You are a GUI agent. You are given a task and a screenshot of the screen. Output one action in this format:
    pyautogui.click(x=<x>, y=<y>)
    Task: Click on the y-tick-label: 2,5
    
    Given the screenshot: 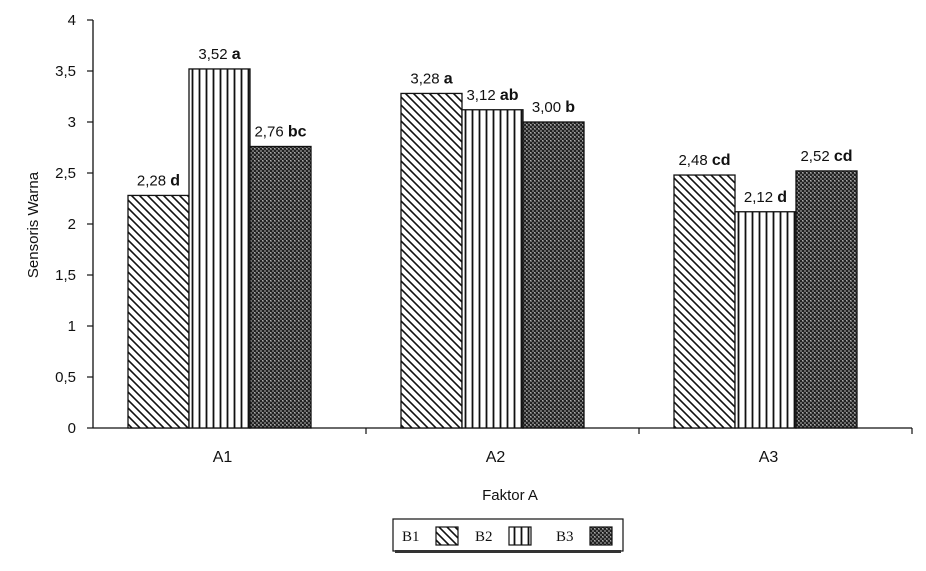 What is the action you would take?
    pyautogui.click(x=65, y=173)
    